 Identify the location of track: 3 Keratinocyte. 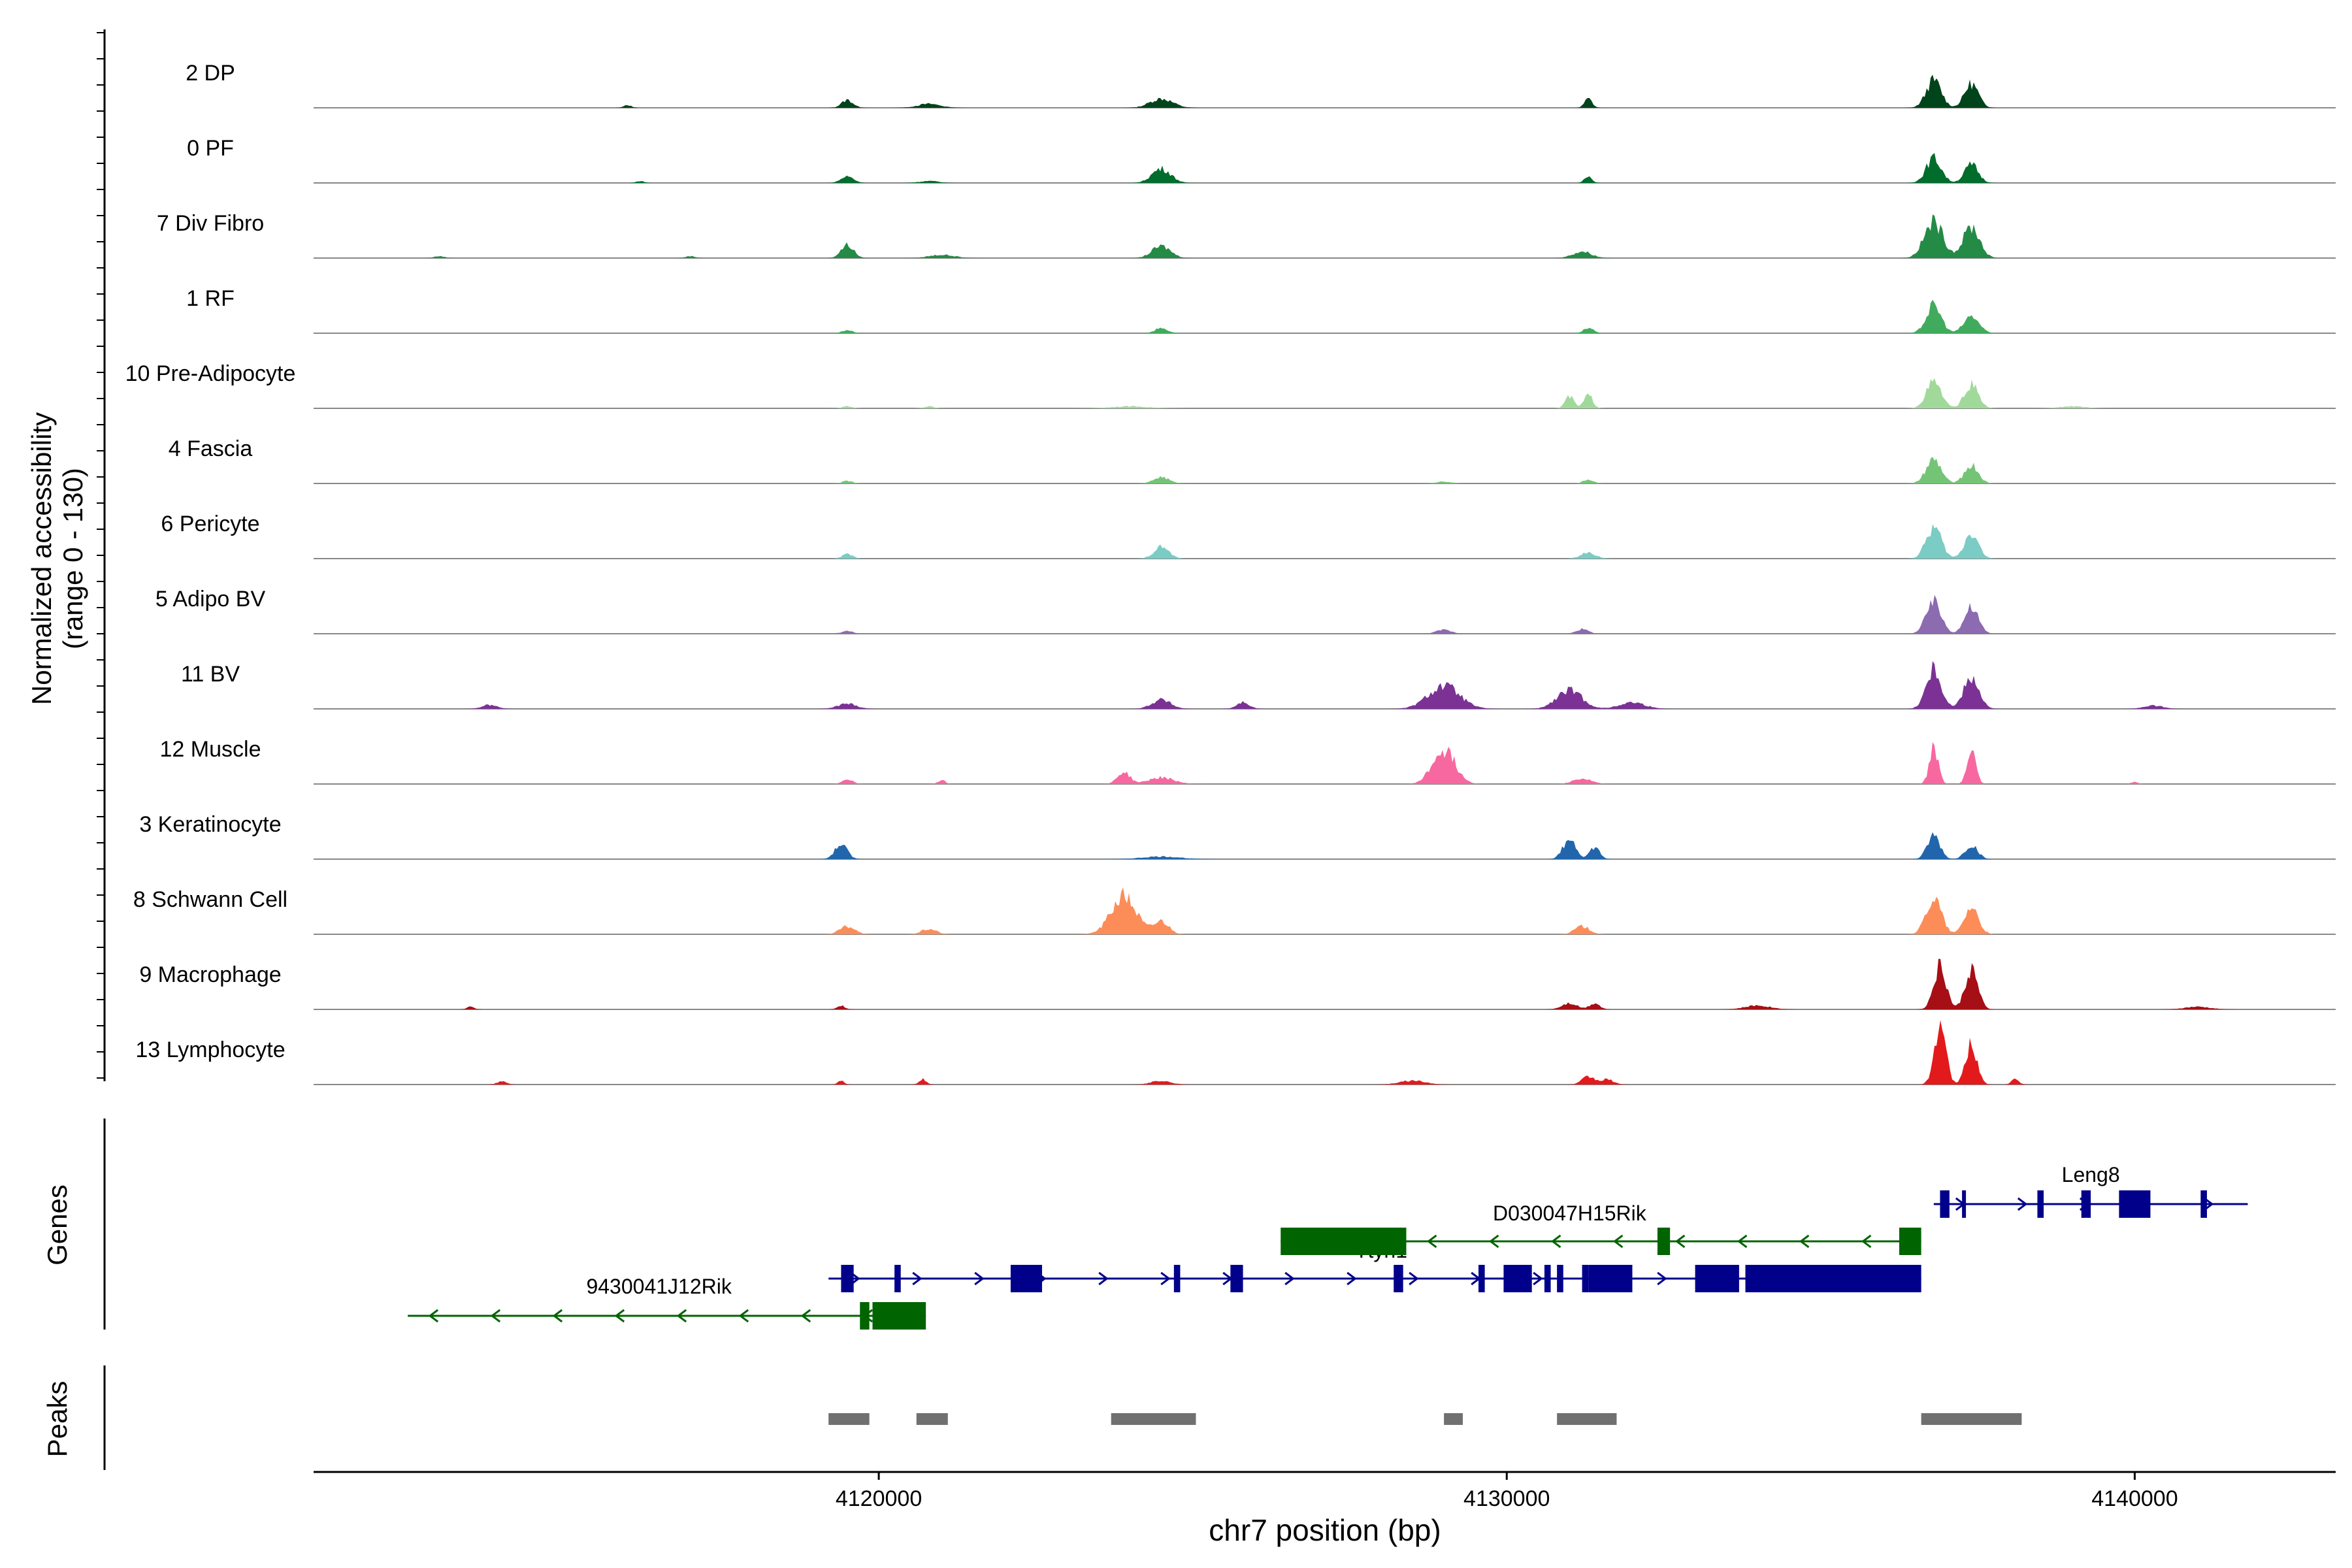
(1237, 836).